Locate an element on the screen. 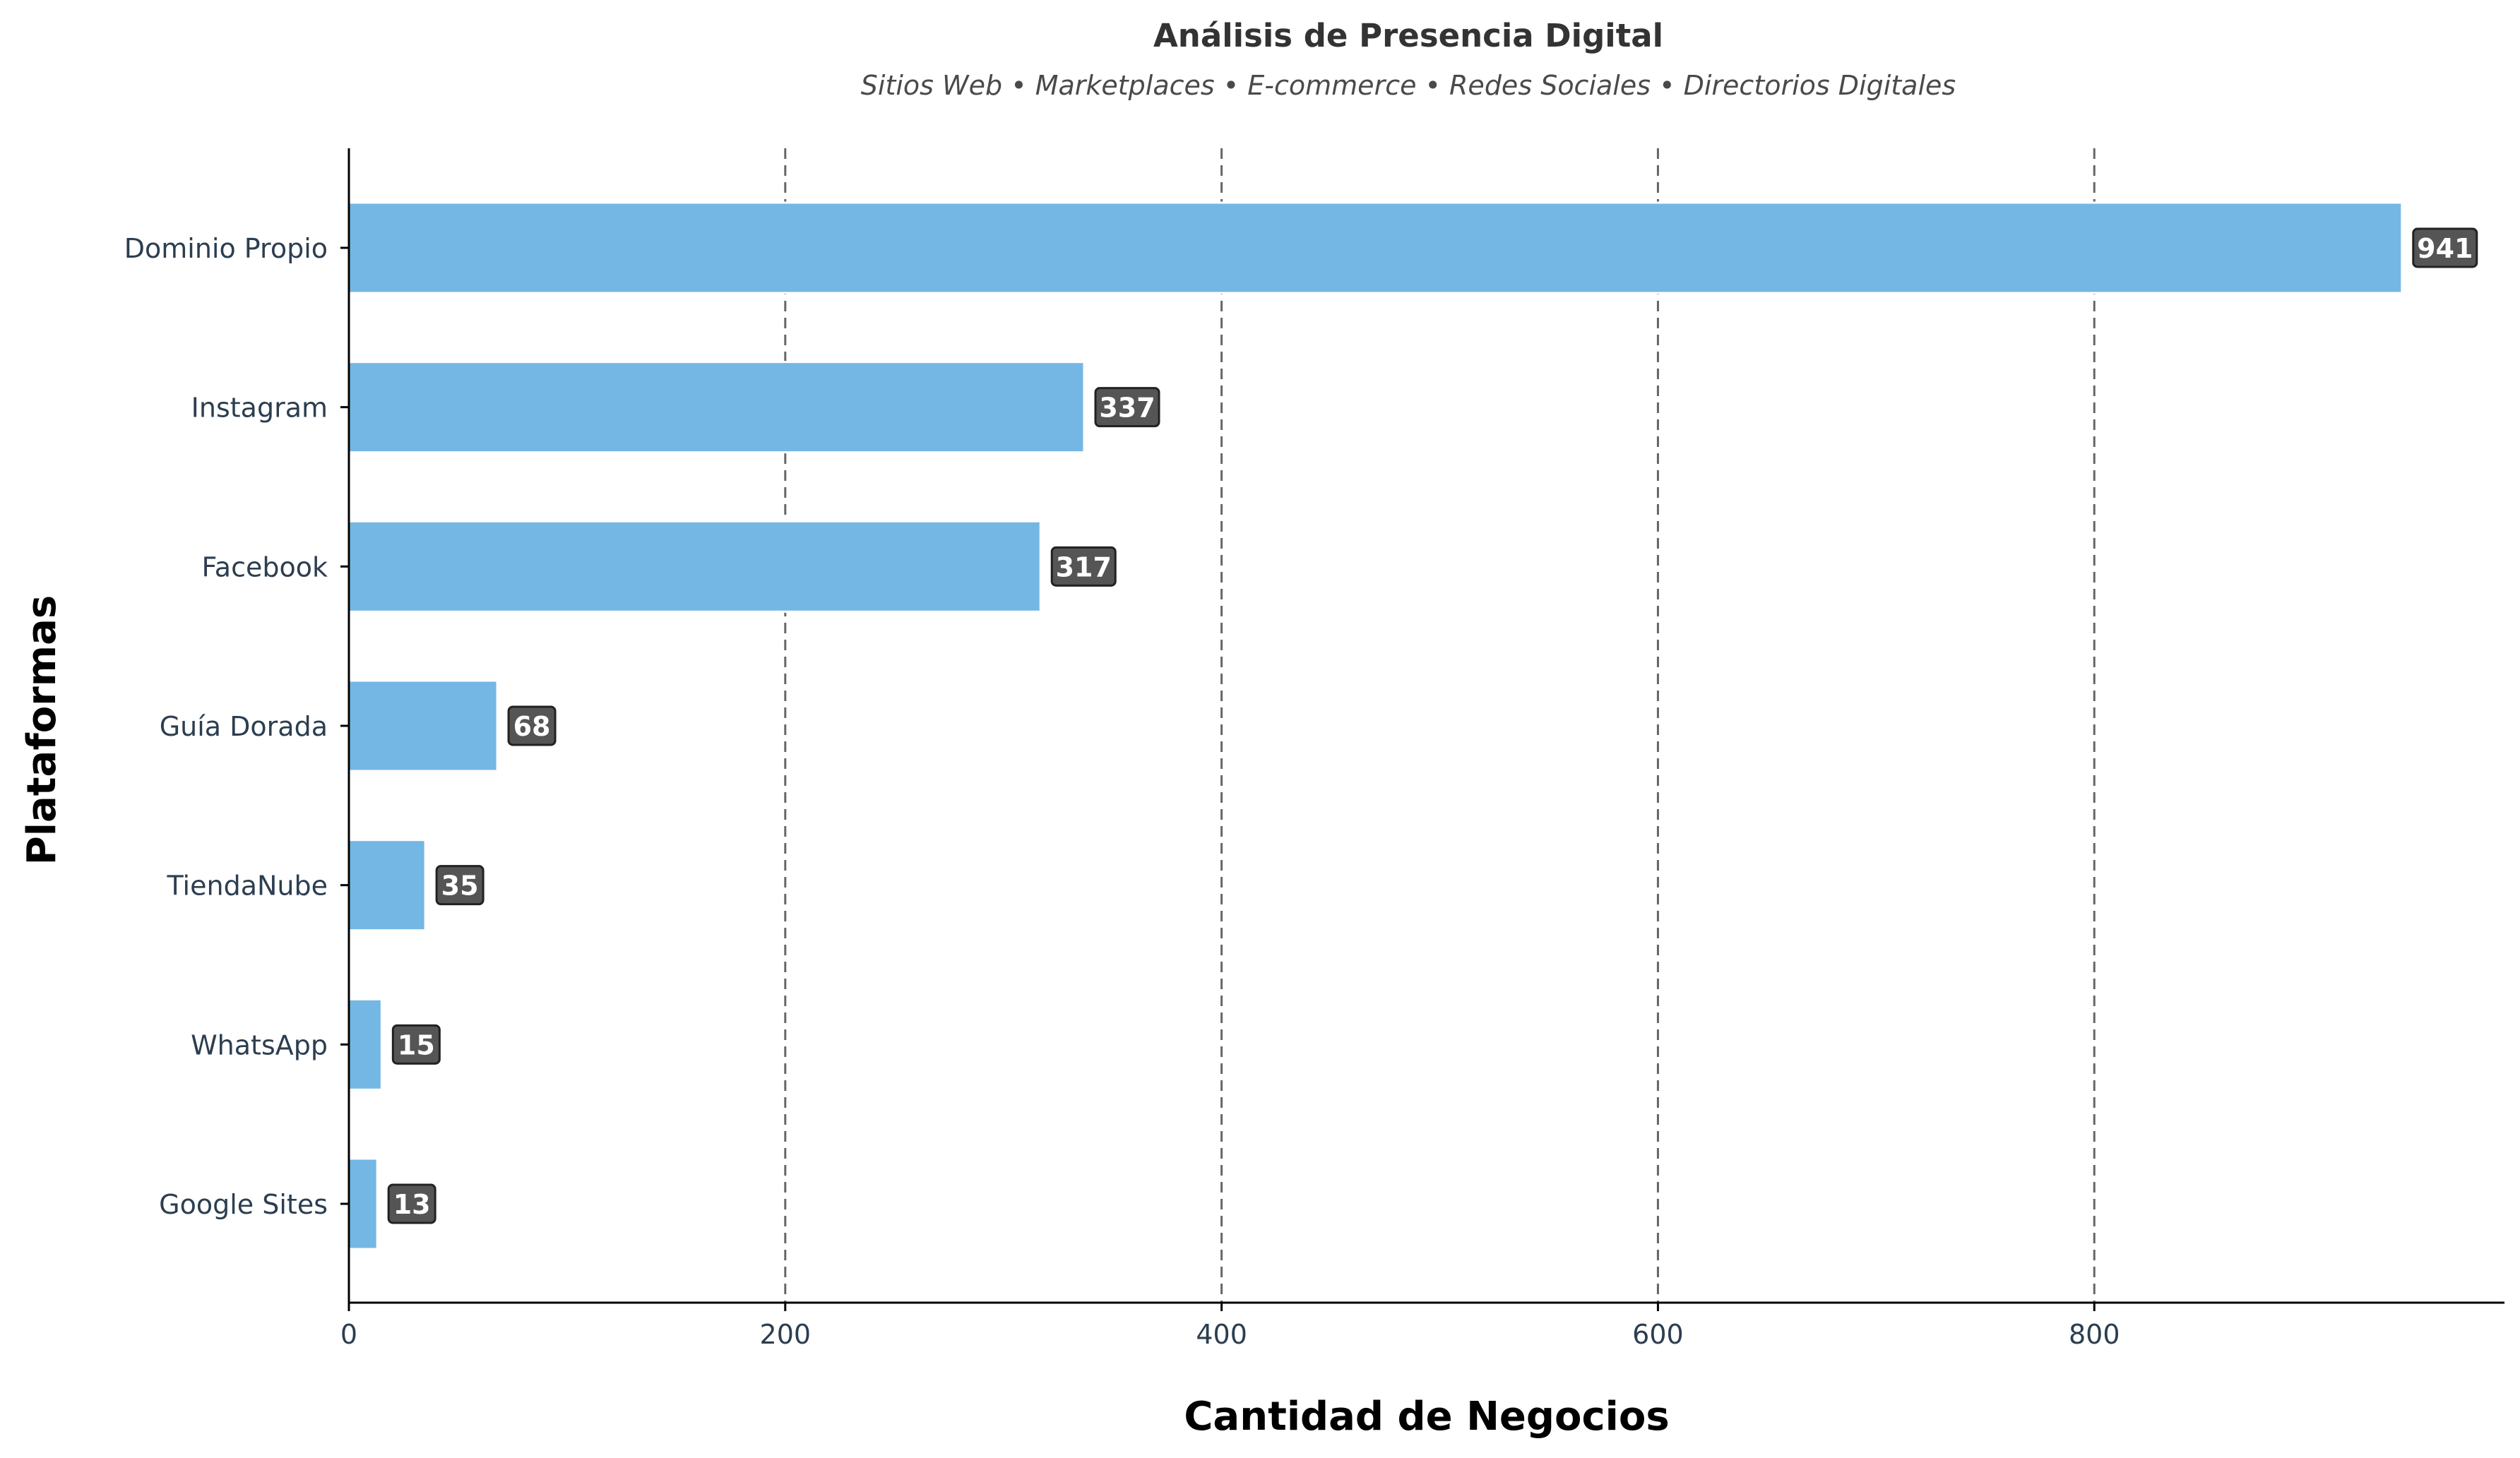  category-label: Google Sites is located at coordinates (244, 1204).